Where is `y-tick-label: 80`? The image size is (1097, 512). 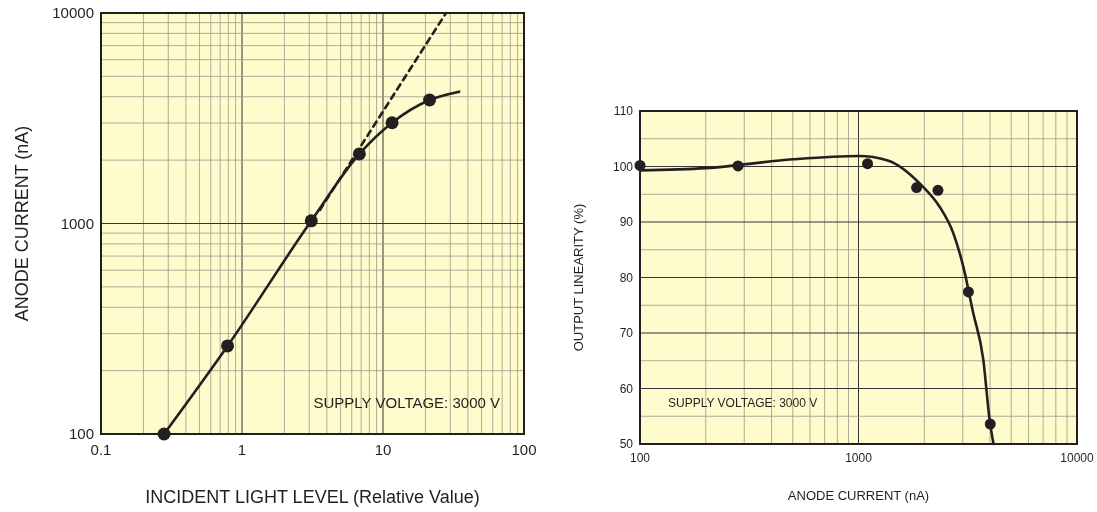
y-tick-label: 80 is located at coordinates (626, 277).